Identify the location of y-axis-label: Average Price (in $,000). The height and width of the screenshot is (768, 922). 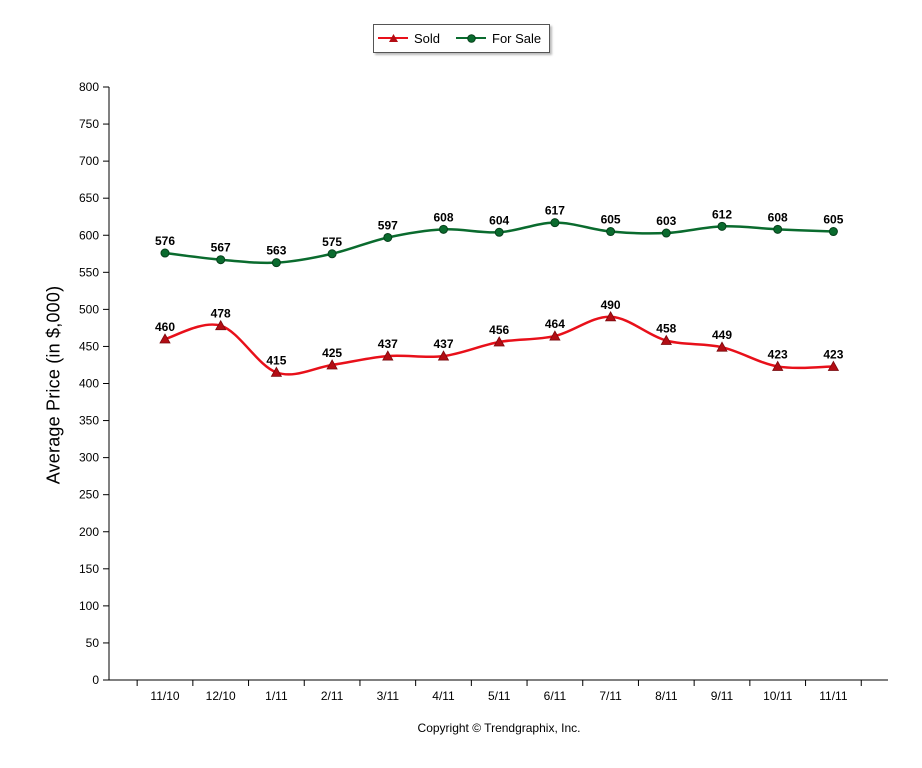
(53, 385).